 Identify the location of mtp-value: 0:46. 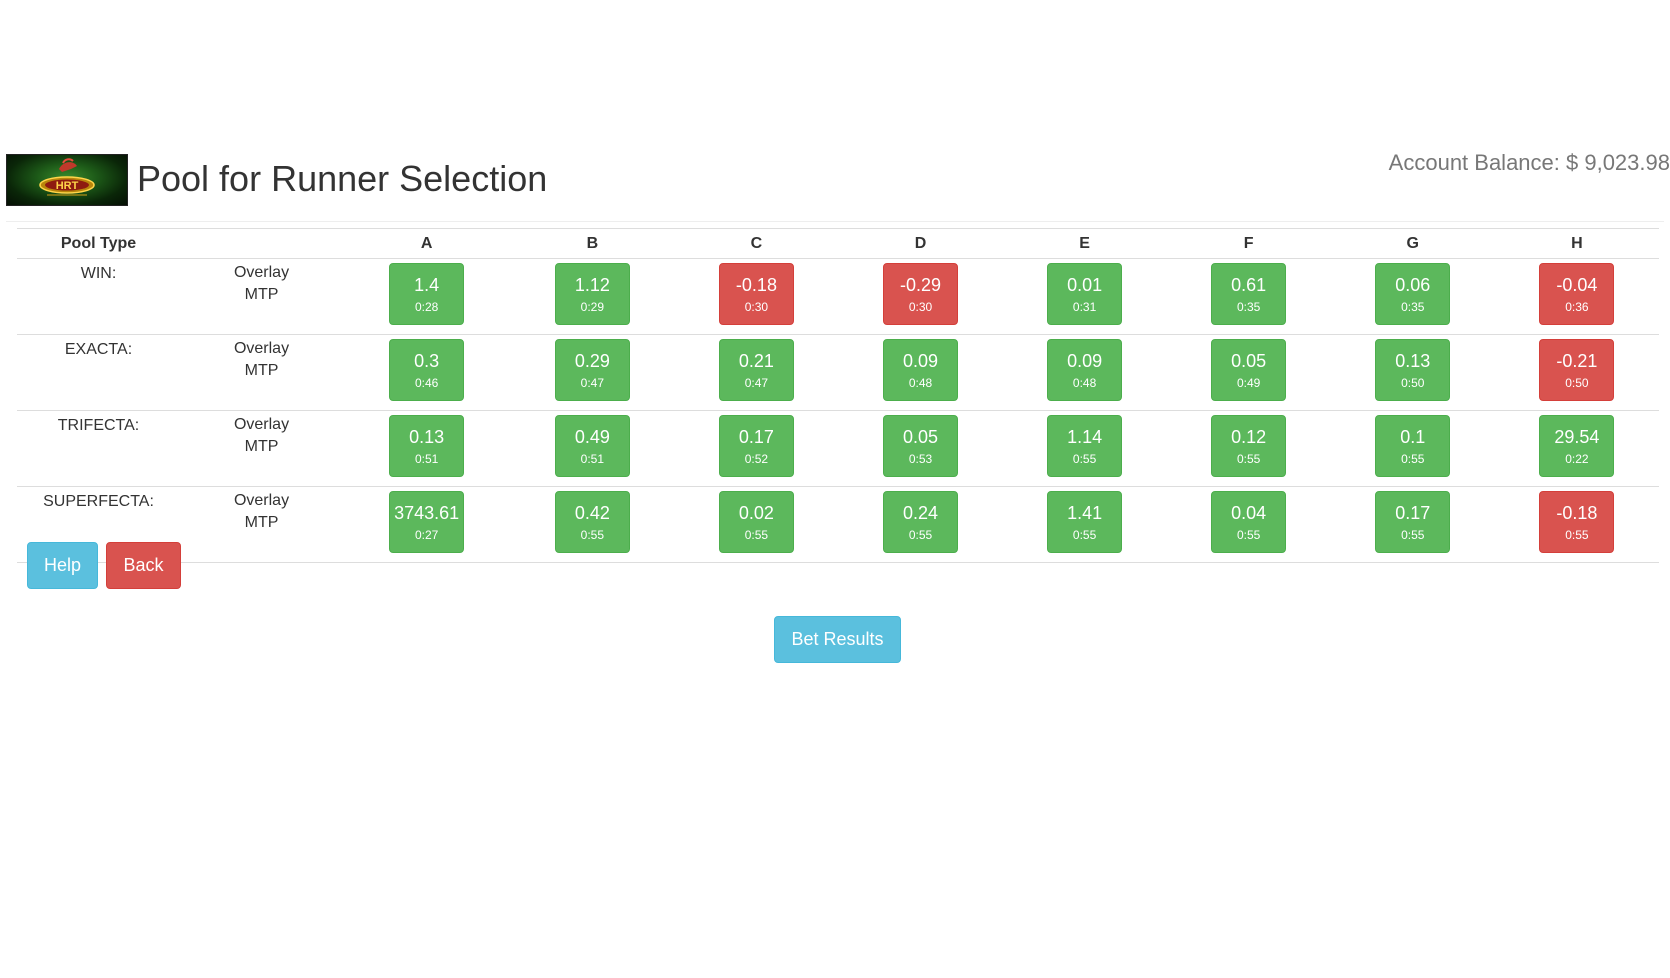
(426, 383).